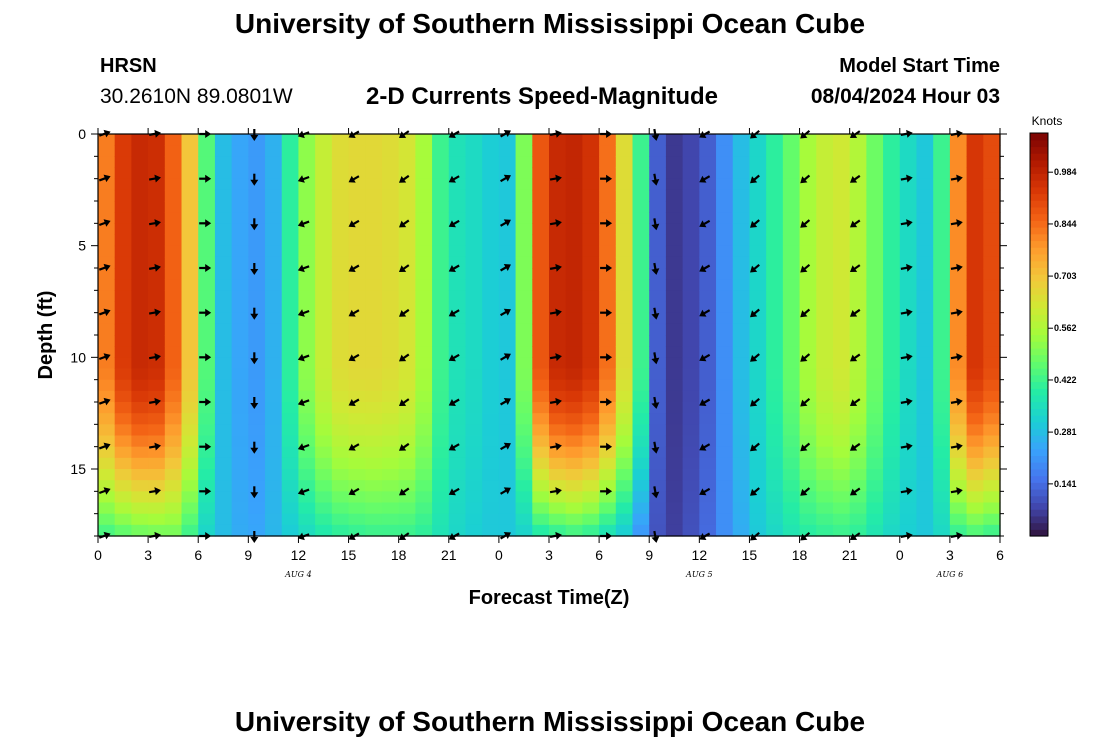 The height and width of the screenshot is (750, 1100). What do you see at coordinates (1047, 121) in the screenshot?
I see `colorbar-unit: Knots` at bounding box center [1047, 121].